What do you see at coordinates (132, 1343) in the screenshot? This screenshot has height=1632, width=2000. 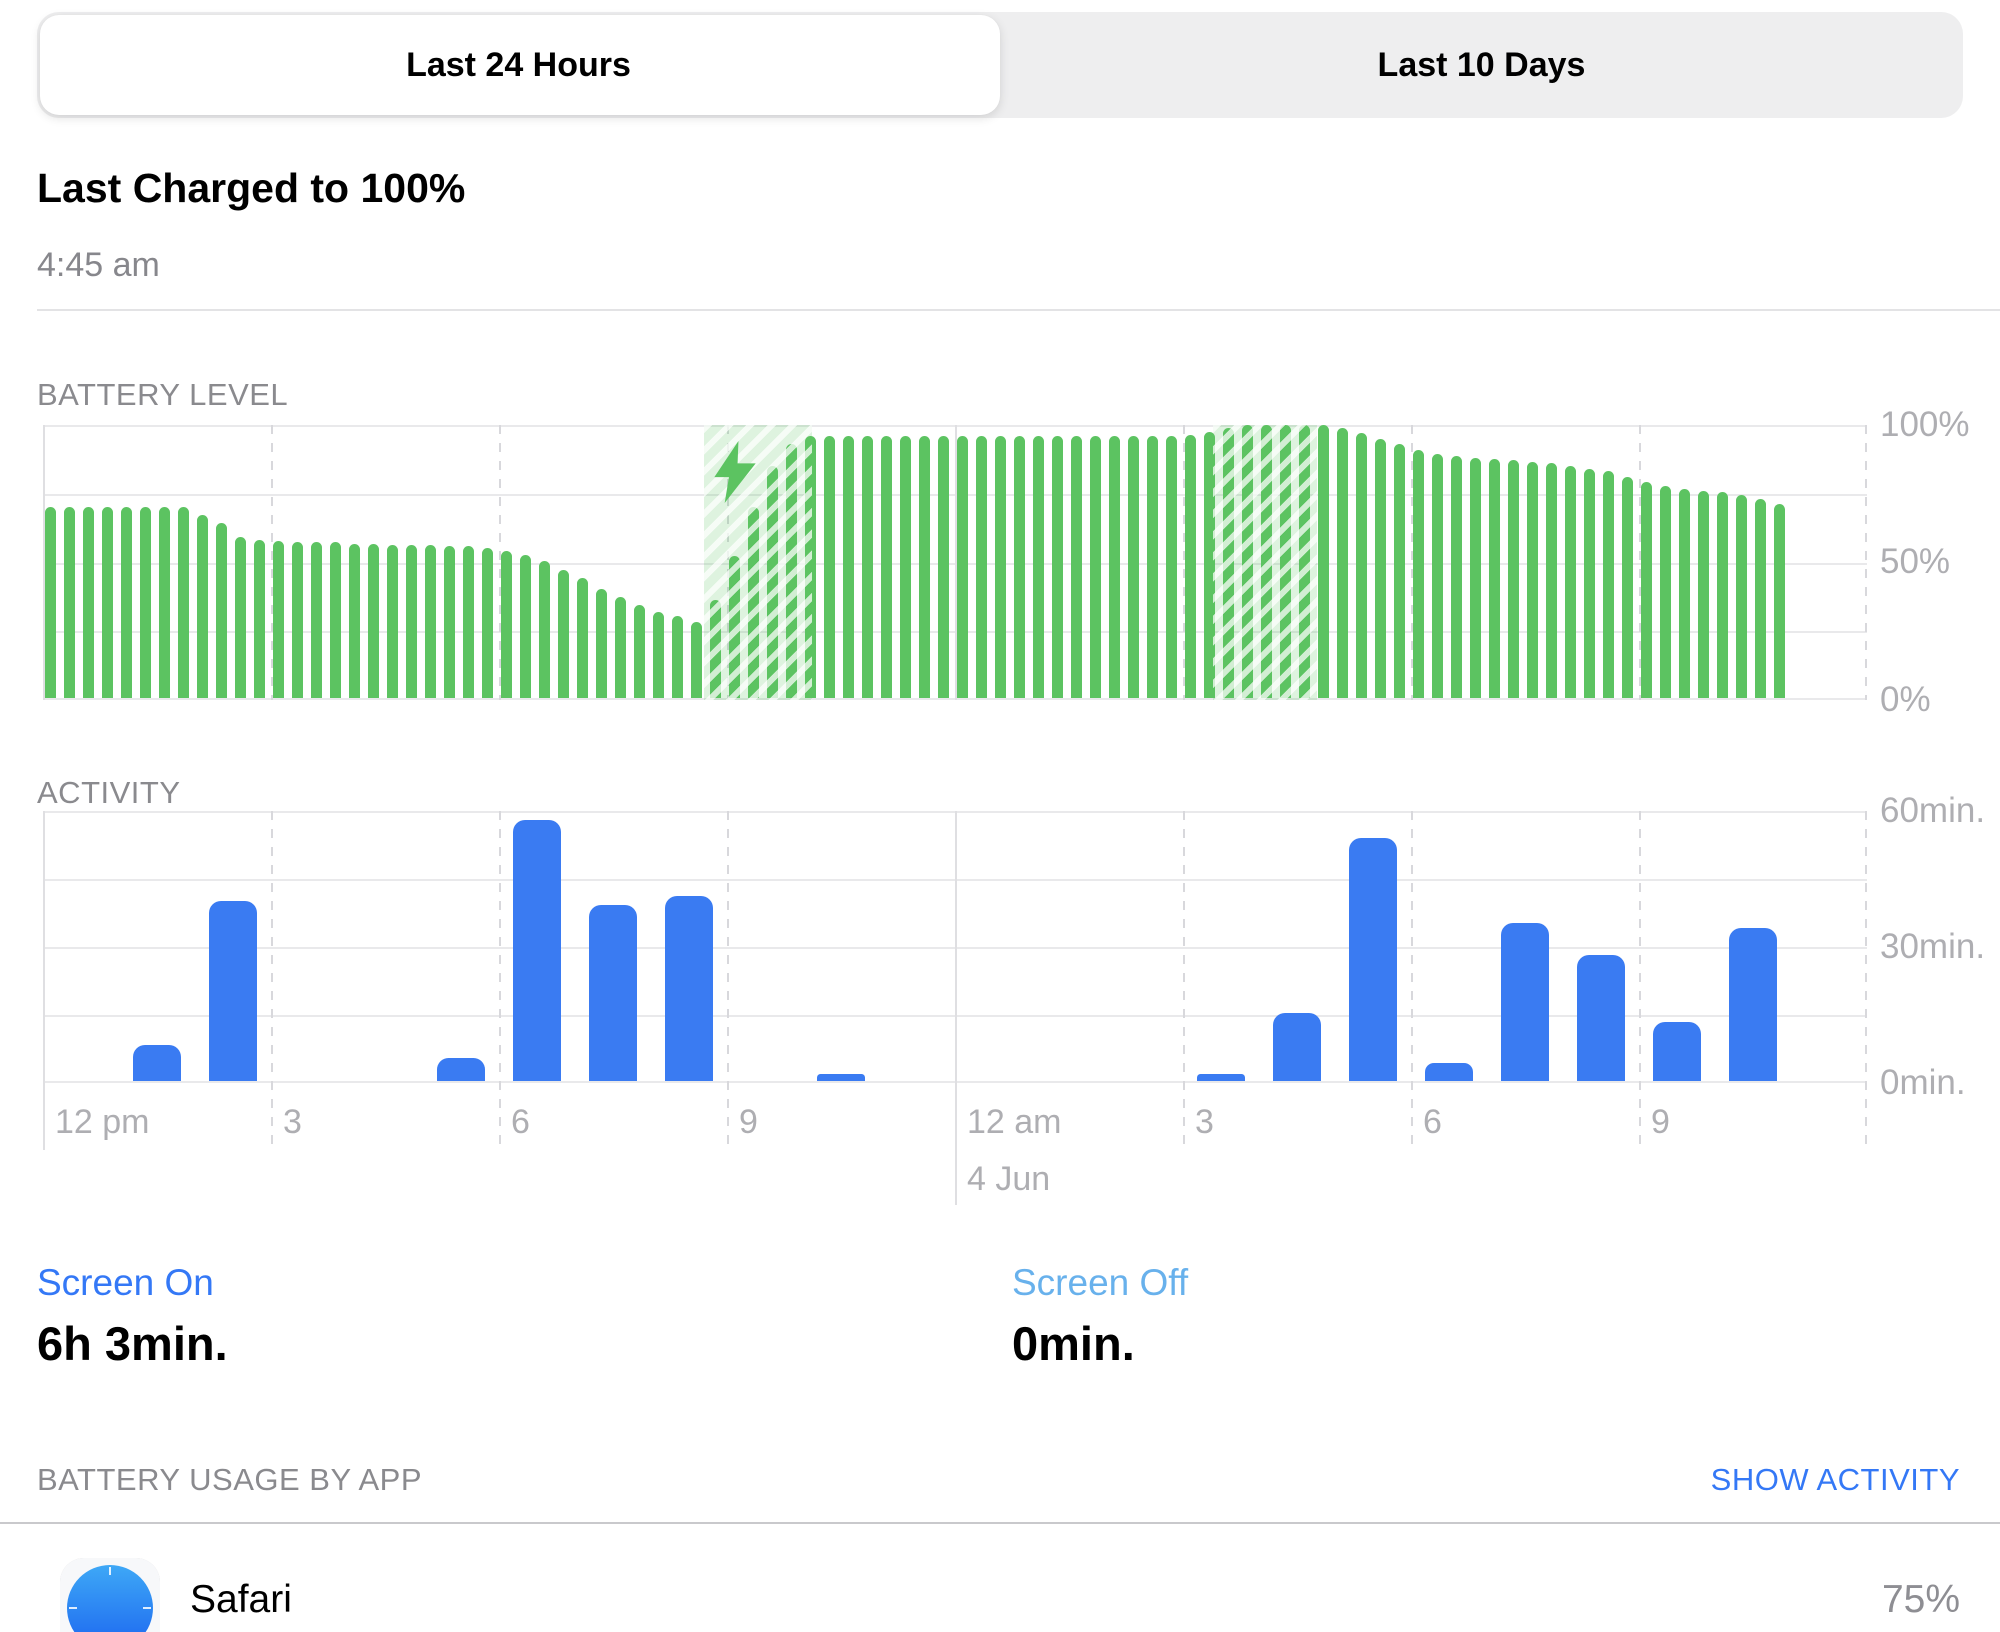 I see `screen-on-value: 6h 3min.` at bounding box center [132, 1343].